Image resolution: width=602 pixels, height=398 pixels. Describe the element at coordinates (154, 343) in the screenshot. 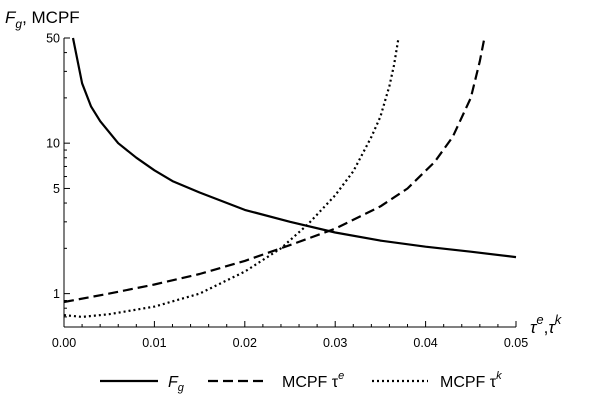

I see `x-tick-label: 0.01` at that location.